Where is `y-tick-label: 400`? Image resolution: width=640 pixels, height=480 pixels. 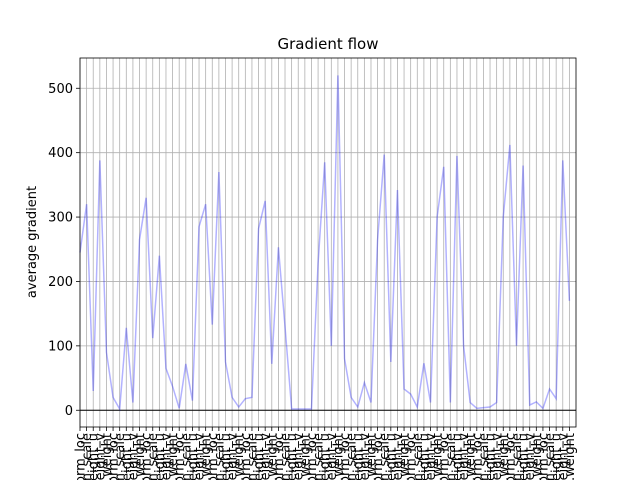 y-tick-label: 400 is located at coordinates (60, 153).